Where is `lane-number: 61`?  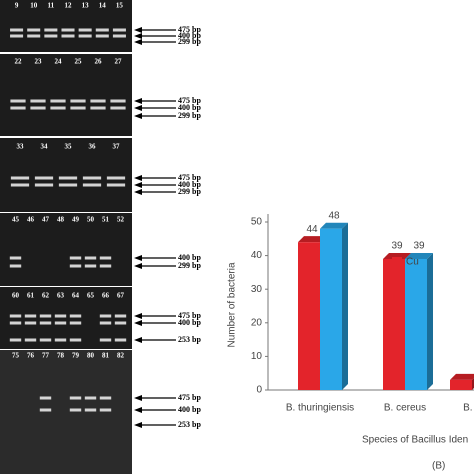
lane-number: 61 is located at coordinates (31, 296).